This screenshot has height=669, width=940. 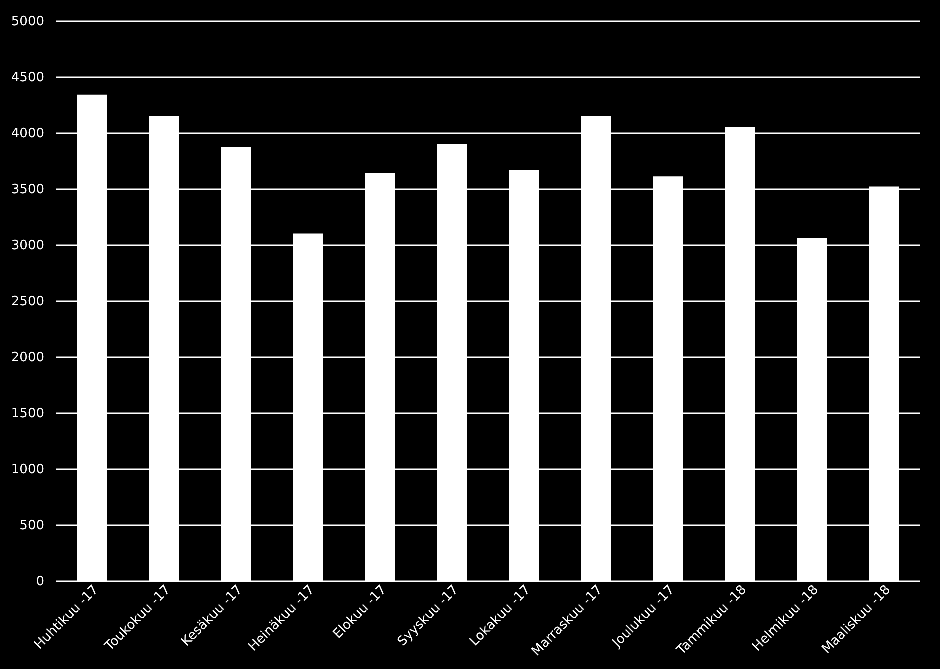 What do you see at coordinates (32, 526) in the screenshot?
I see `y-tick-label: 500` at bounding box center [32, 526].